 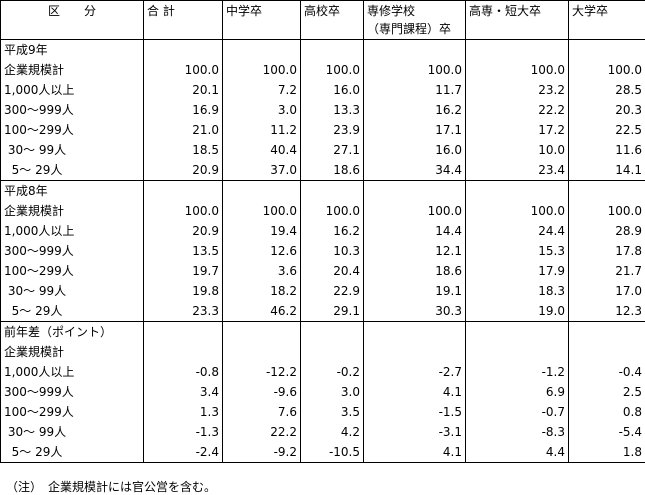 What do you see at coordinates (606, 231) in the screenshot?
I see `value-cell: 28.9` at bounding box center [606, 231].